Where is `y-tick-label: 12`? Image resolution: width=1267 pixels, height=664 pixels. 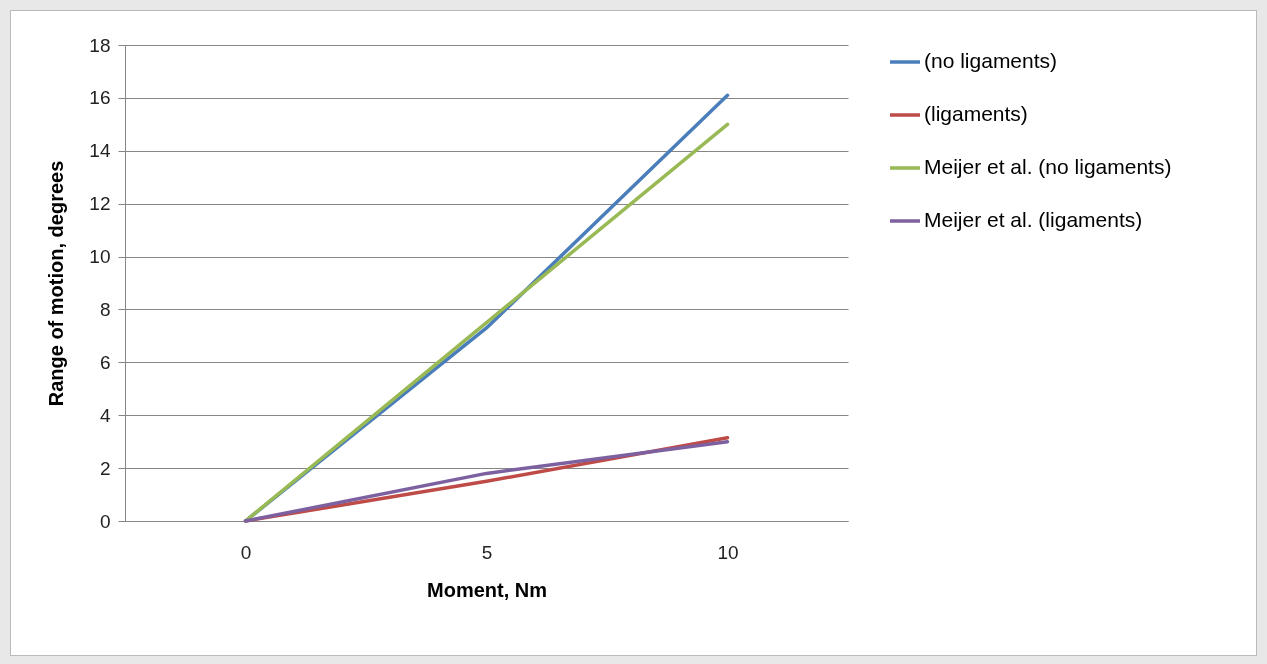
y-tick-label: 12 is located at coordinates (100, 204).